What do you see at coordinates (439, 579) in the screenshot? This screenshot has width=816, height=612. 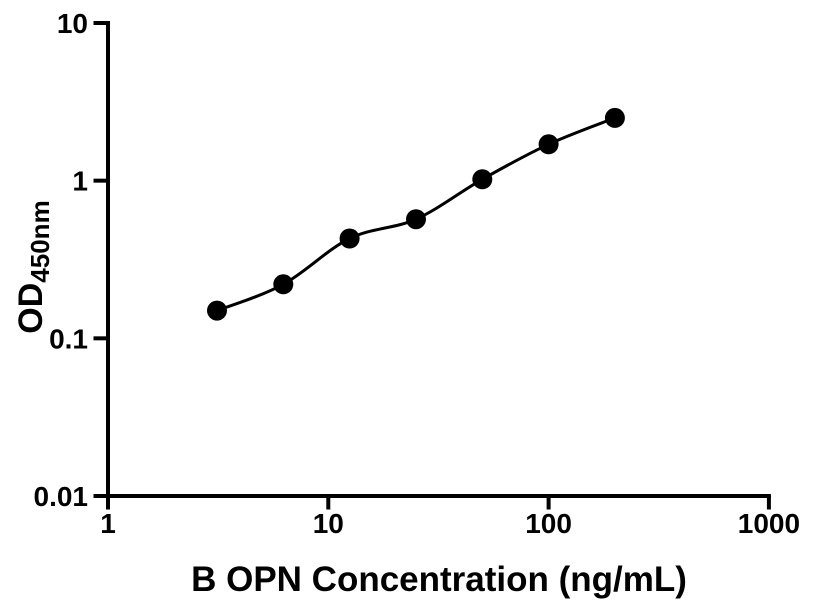 I see `x-axis-title: B OPN Concentration (ng/mL)` at bounding box center [439, 579].